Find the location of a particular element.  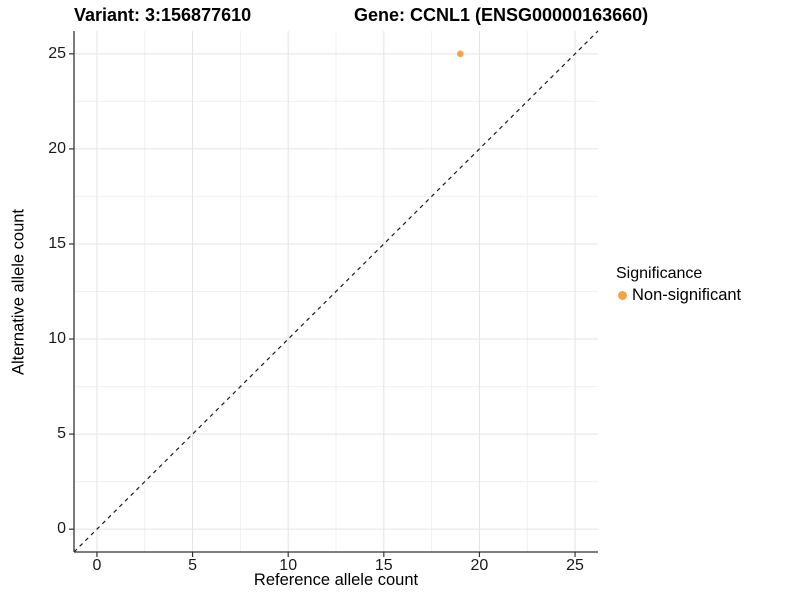

plot-title-variant: Variant: 3:156877610 is located at coordinates (163, 15).